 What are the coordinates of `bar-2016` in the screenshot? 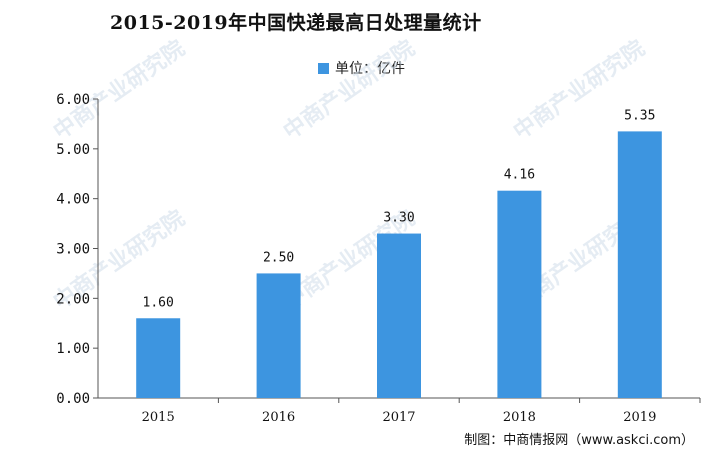 It's located at (278, 335).